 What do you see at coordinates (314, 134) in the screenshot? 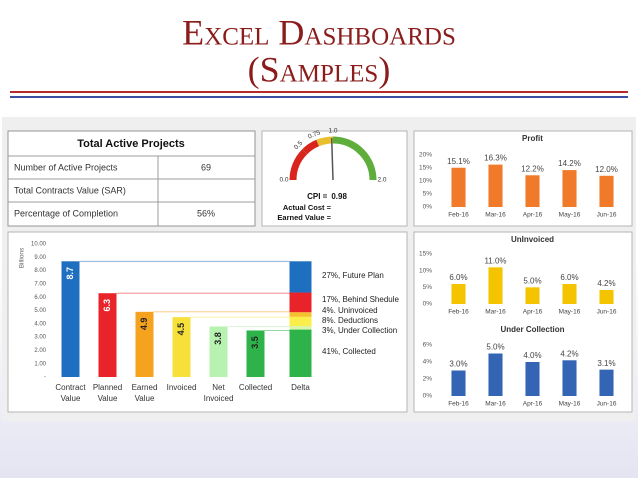
I see `gauge-tick-label: 0.75` at bounding box center [314, 134].